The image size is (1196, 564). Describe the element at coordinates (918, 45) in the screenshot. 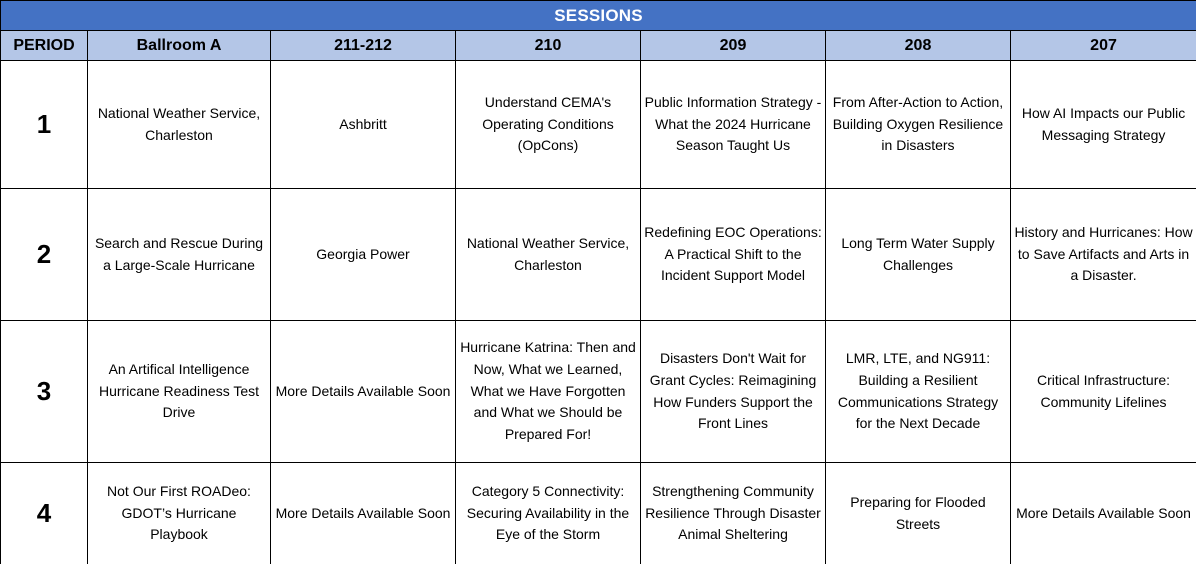

I see `col-header-208: 208` at that location.